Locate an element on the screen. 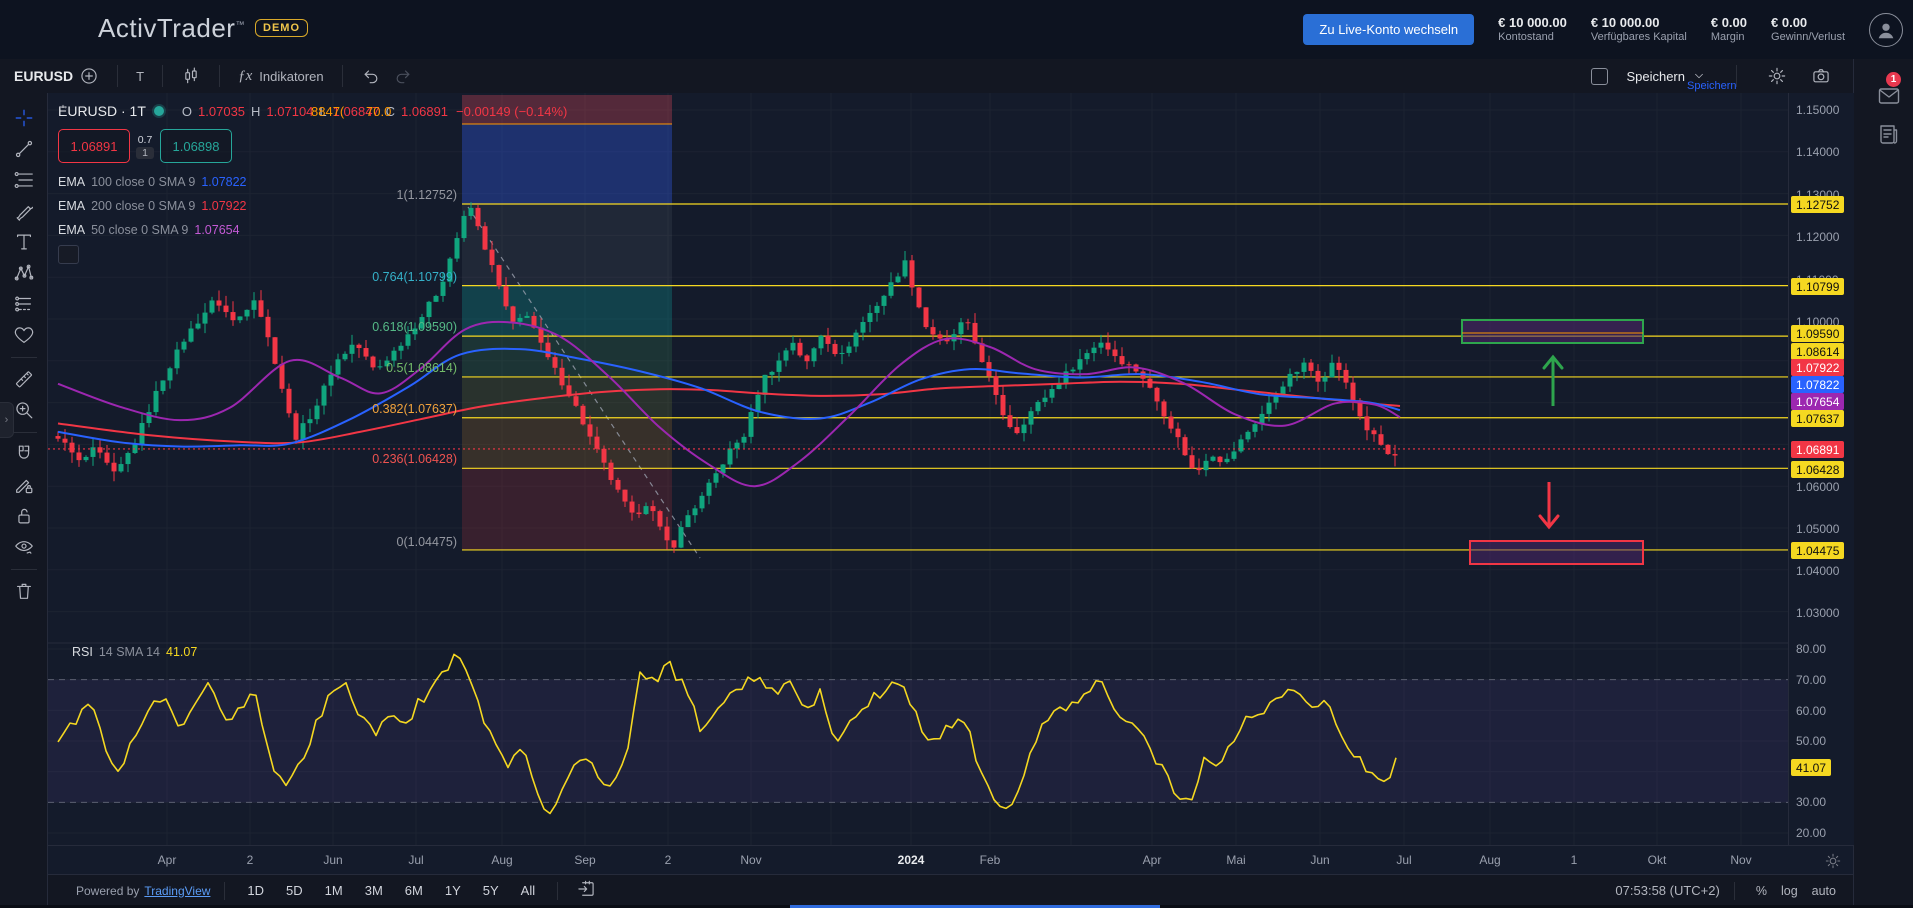 This screenshot has width=1913, height=908. save-checkbox is located at coordinates (1600, 76).